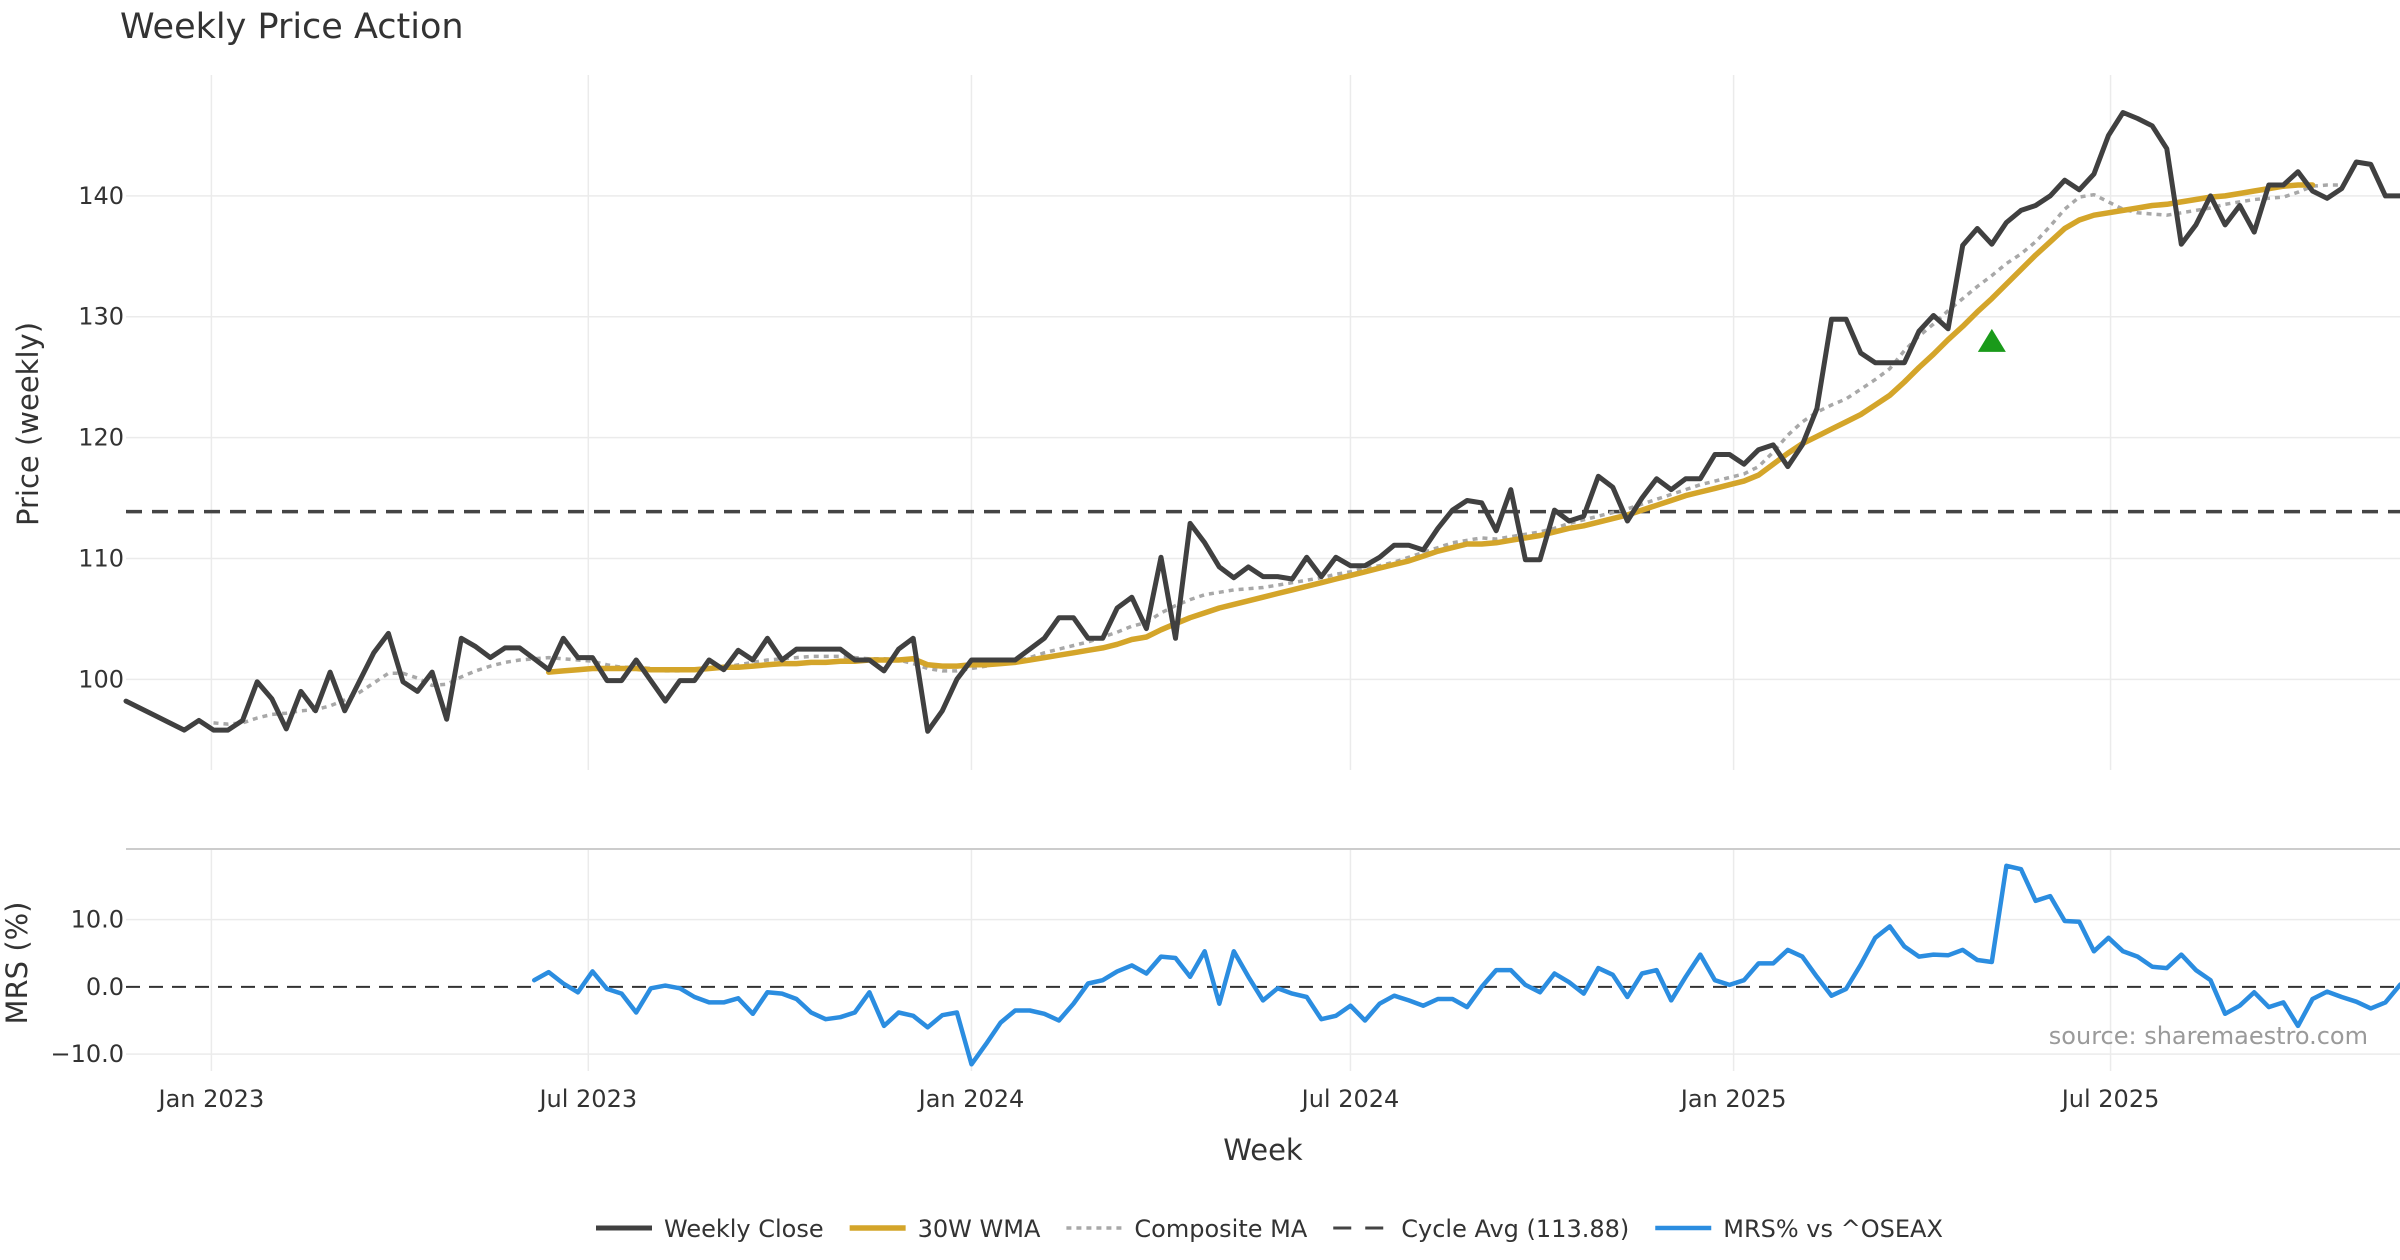  I want to click on x-tick-label: Jan 2025, so click(1733, 1099).